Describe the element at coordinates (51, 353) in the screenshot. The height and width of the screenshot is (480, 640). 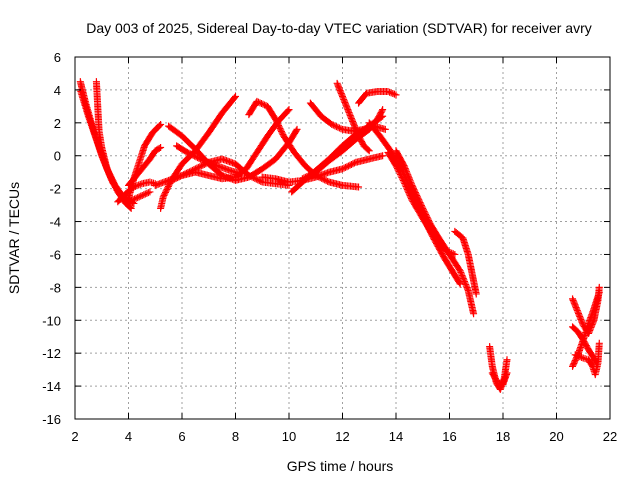
I see `y-tick-label: -12` at that location.